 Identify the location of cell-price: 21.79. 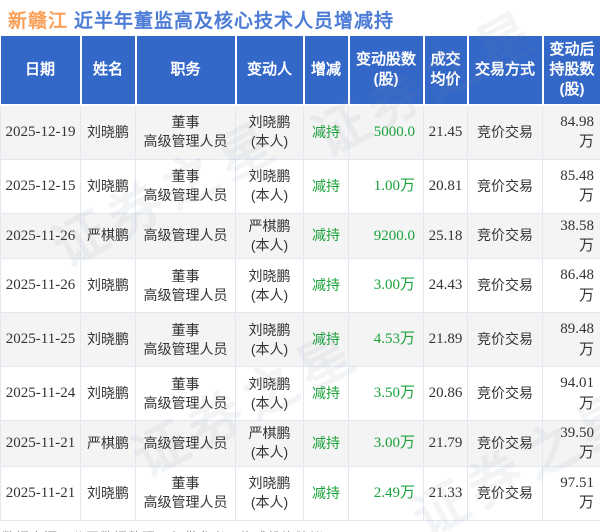
(445, 443).